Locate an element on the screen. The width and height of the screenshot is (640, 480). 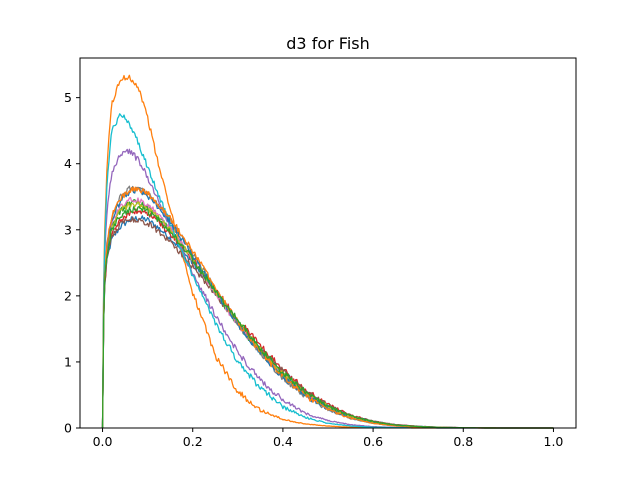
y-tick-label: 2 is located at coordinates (68, 295).